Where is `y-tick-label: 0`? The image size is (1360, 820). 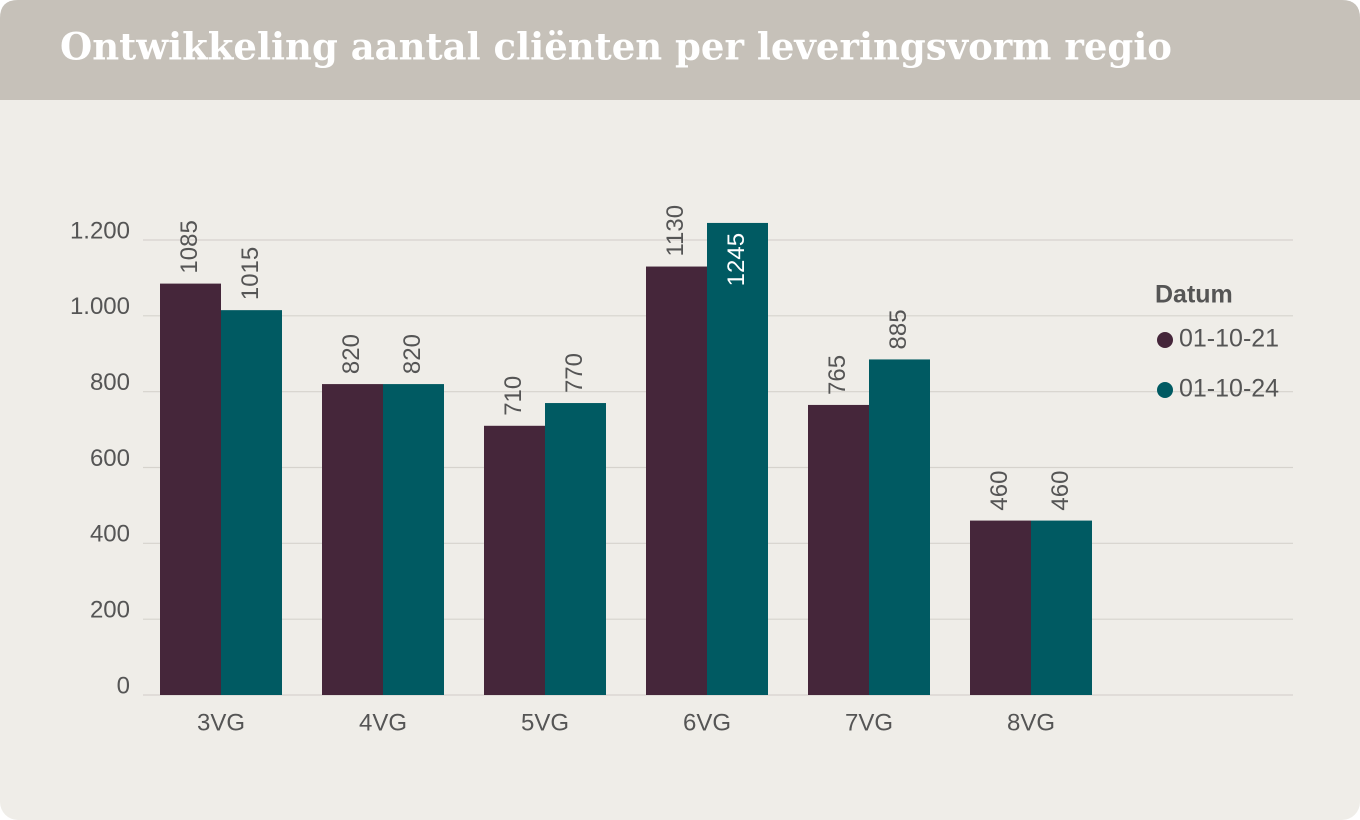
y-tick-label: 0 is located at coordinates (123, 685).